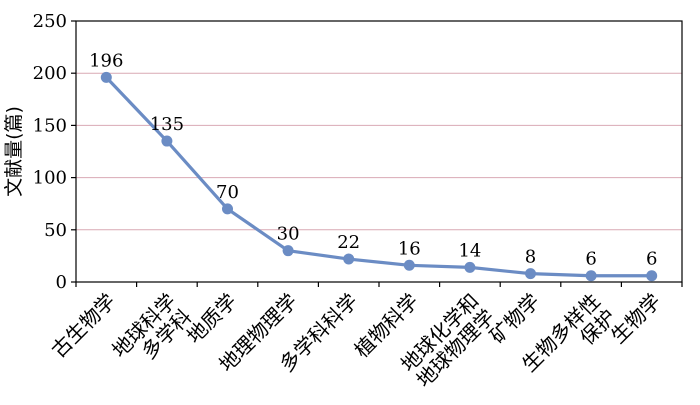  What do you see at coordinates (167, 124) in the screenshot?
I see `data-label: 135` at bounding box center [167, 124].